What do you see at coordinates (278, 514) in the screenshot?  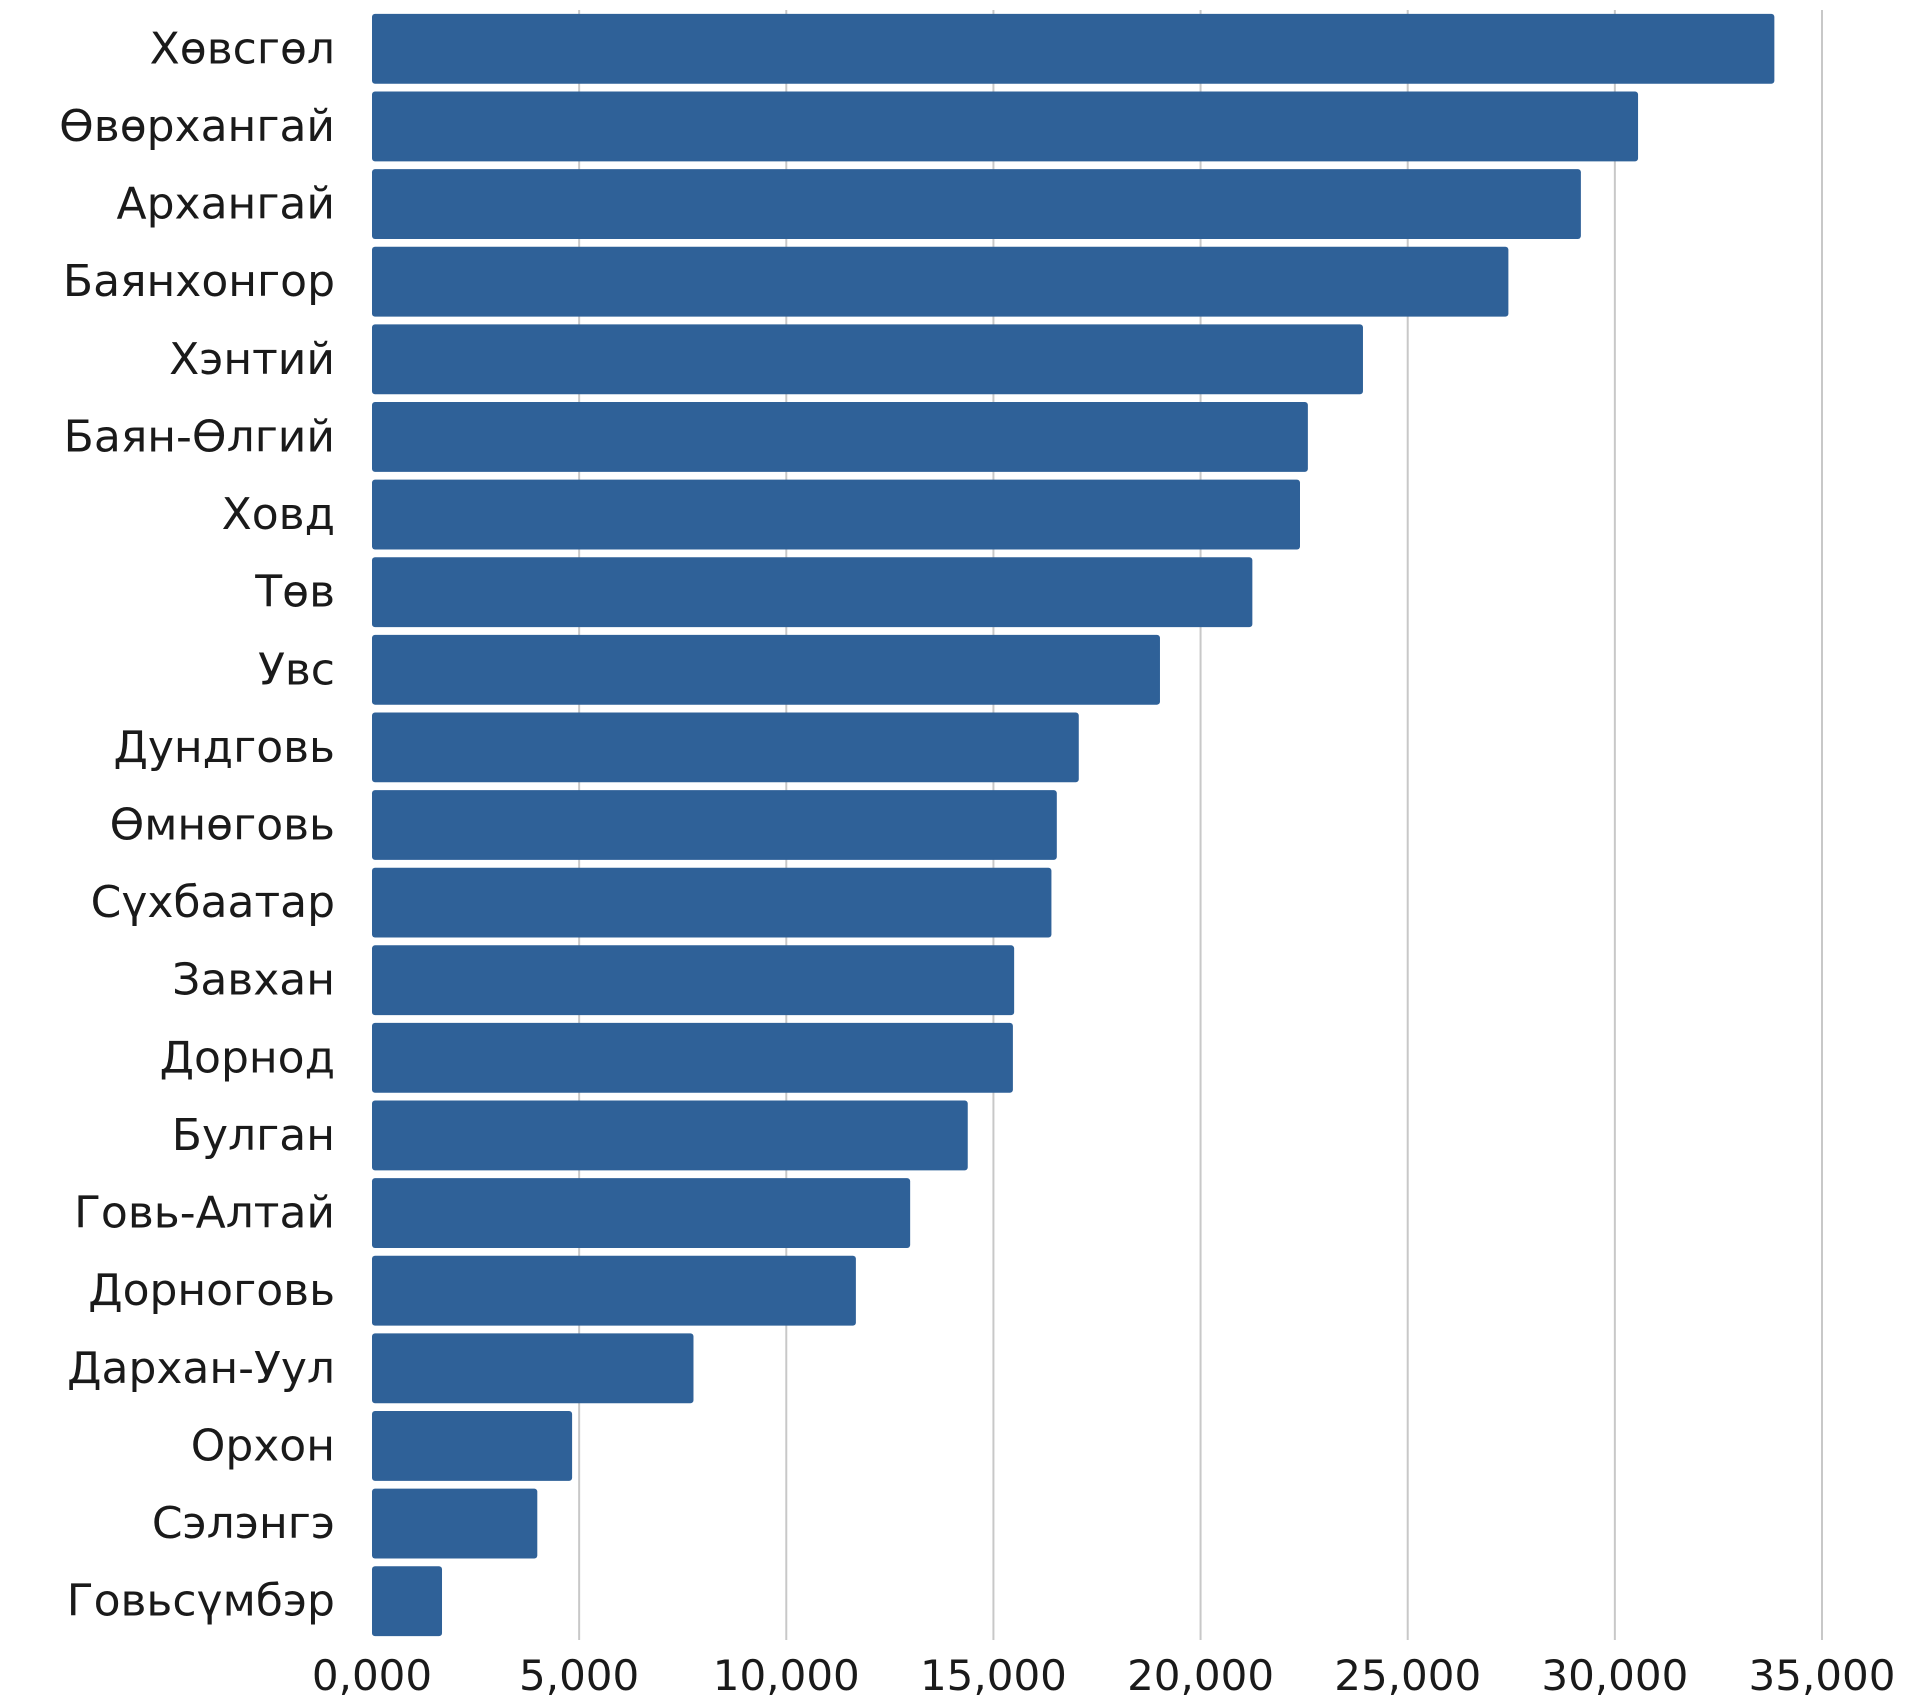 I see `category-label: Ховд` at bounding box center [278, 514].